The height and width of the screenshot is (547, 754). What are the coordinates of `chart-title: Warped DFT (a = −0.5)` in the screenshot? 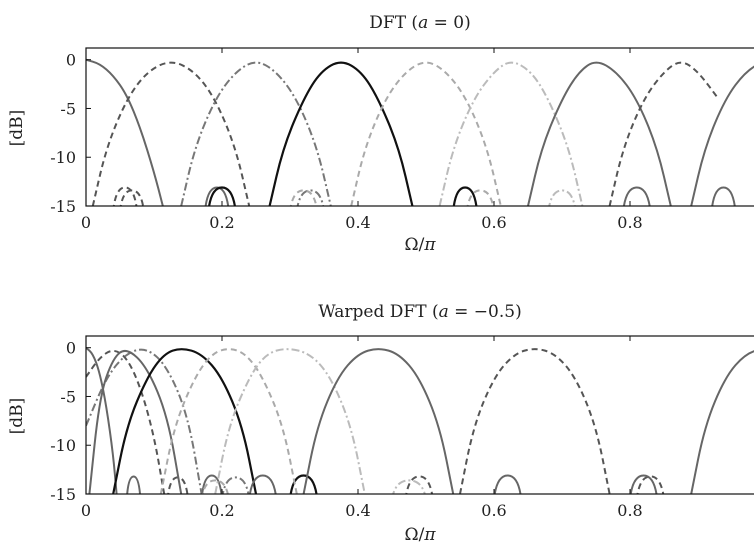 It's located at (419, 312).